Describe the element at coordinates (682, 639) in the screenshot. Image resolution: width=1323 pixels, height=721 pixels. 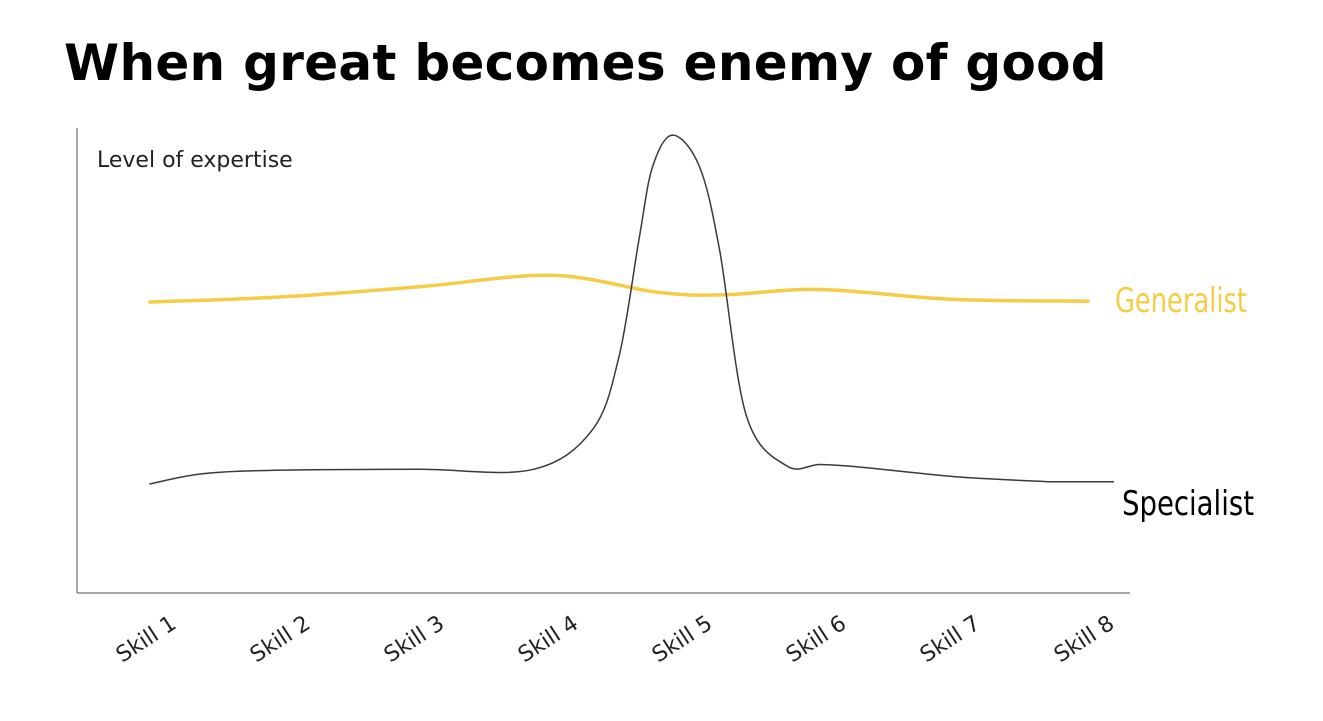
I see `x-tick-label-5: Skill 5` at that location.